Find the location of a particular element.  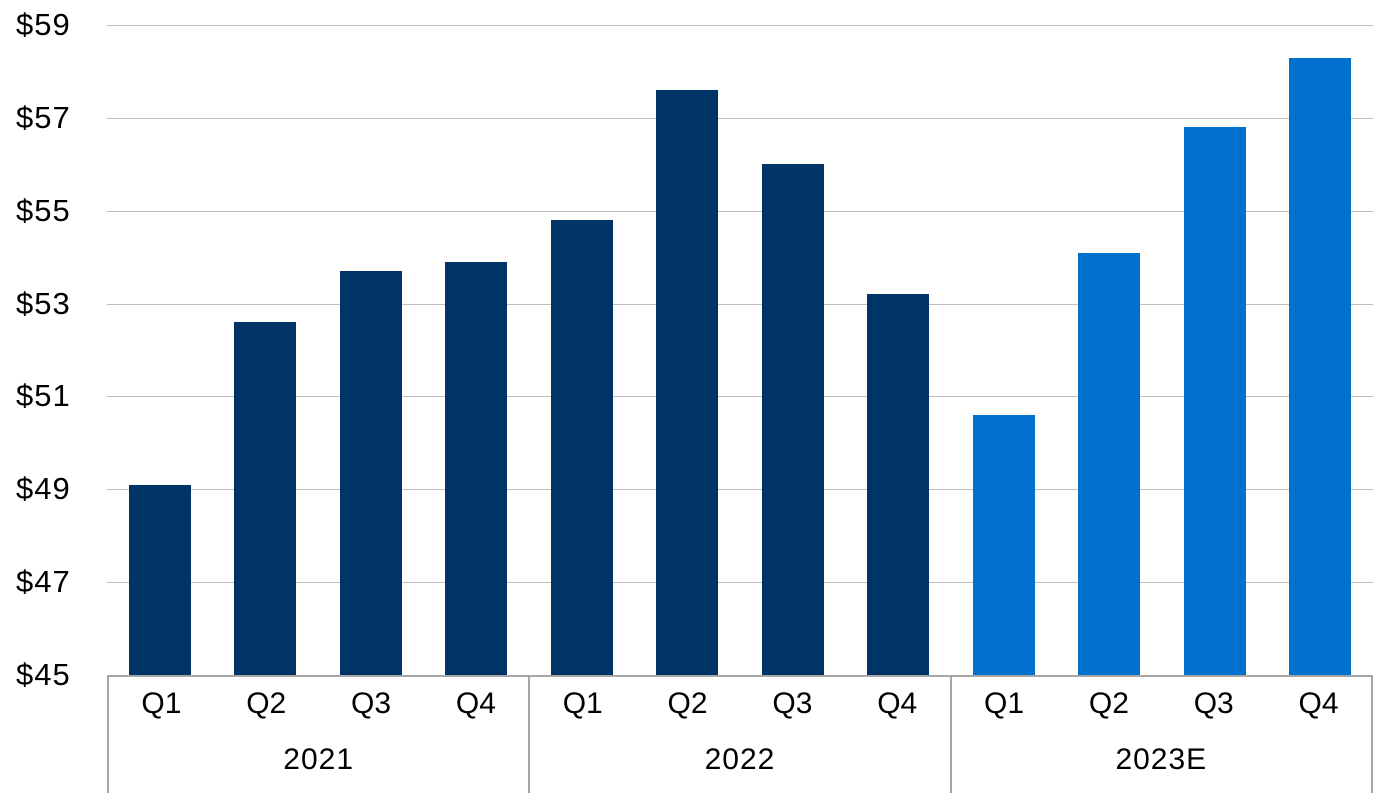

bar-2021-Q1 is located at coordinates (159, 579).